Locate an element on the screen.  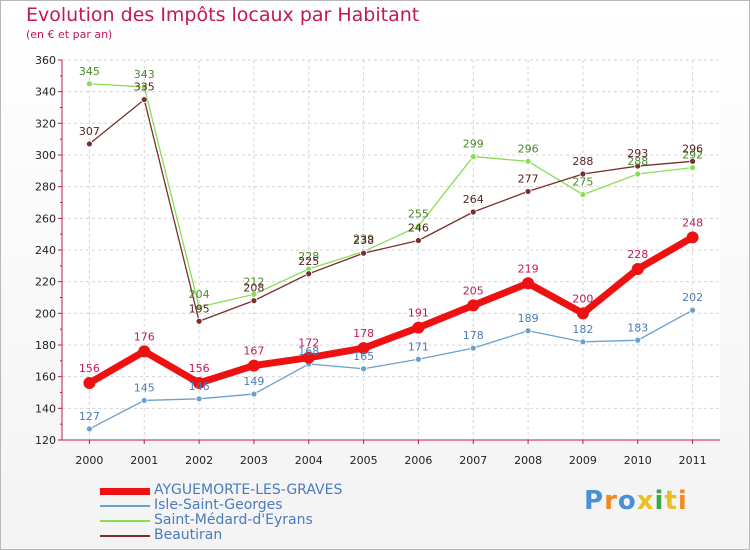
y-tick-label: 240 is located at coordinates (45, 250).